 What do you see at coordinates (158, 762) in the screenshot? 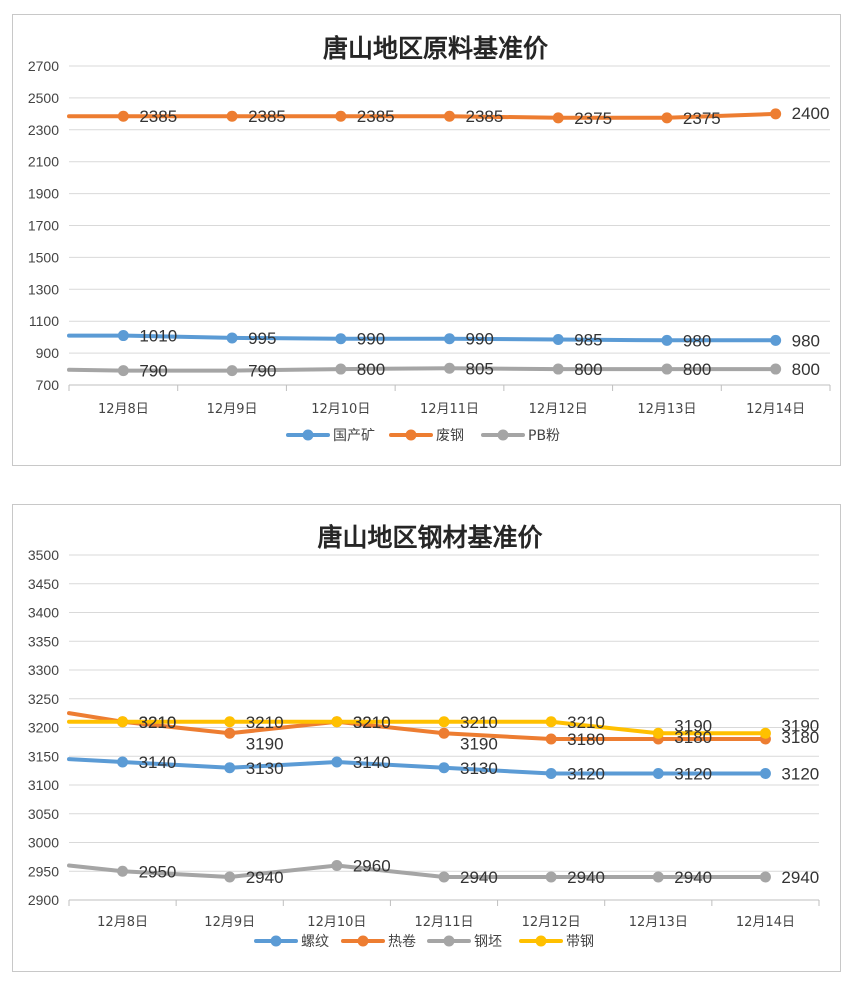
I see `data-label: 3140` at bounding box center [158, 762].